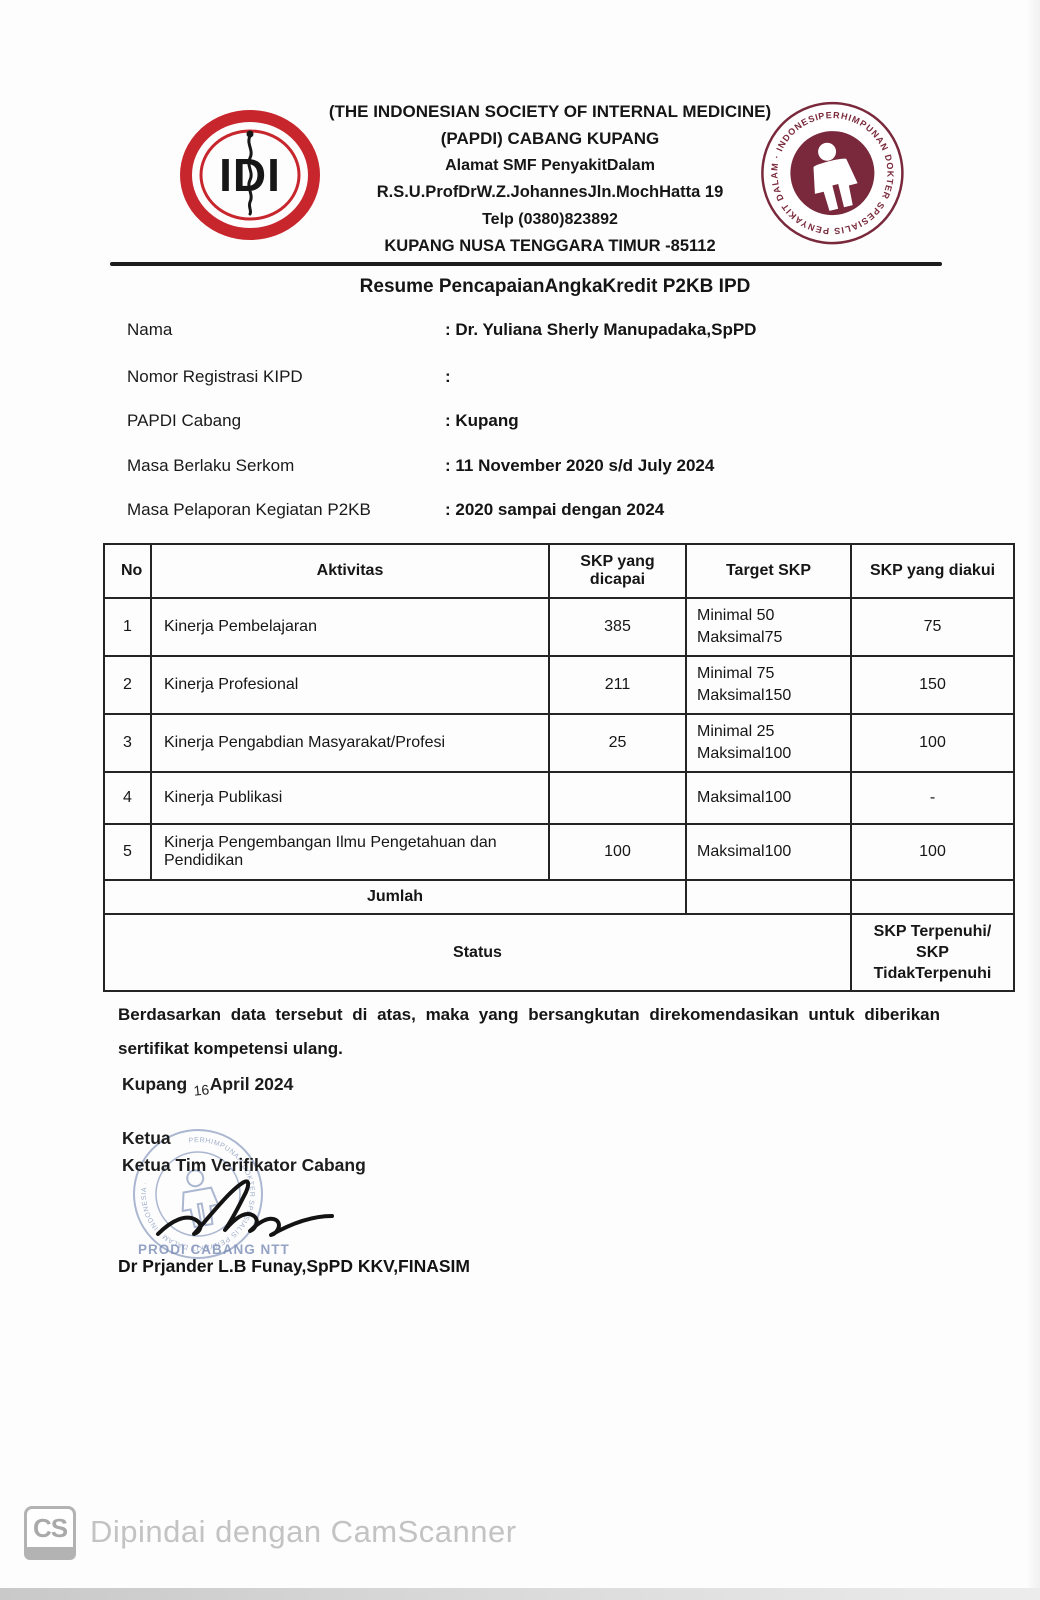 The width and height of the screenshot is (1040, 1600). Describe the element at coordinates (251, 1084) in the screenshot. I see `date-text: April 2024` at that location.